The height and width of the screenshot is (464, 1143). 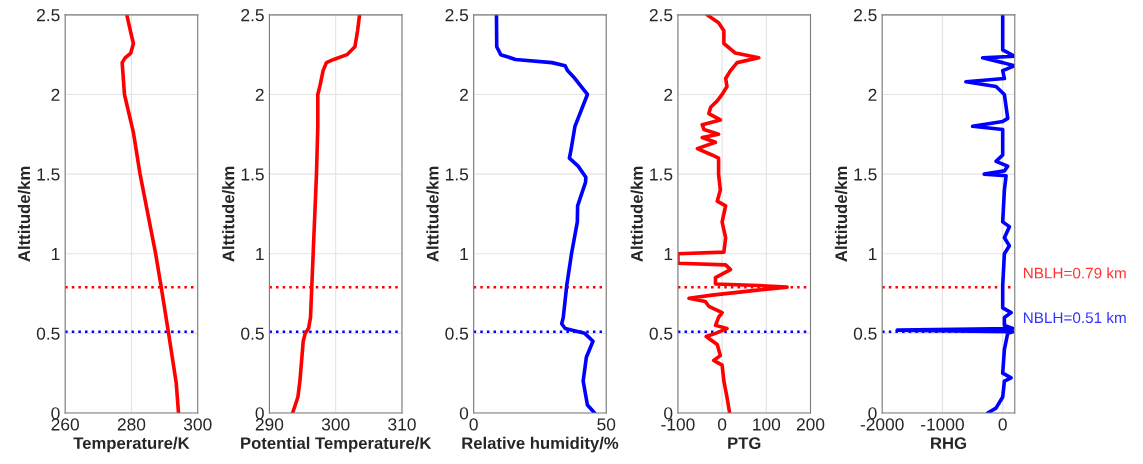 I want to click on x-axis-title: Temperature/K, so click(x=131, y=444).